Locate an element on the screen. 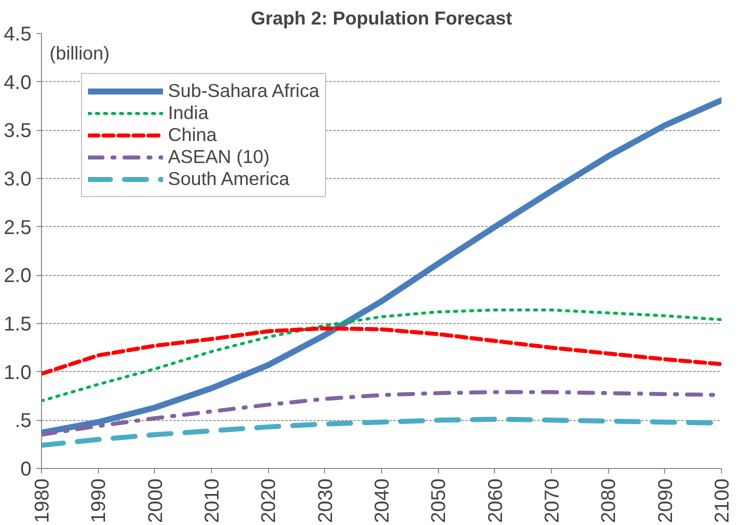 The width and height of the screenshot is (741, 525). y-tick-label: .5 is located at coordinates (23, 421).